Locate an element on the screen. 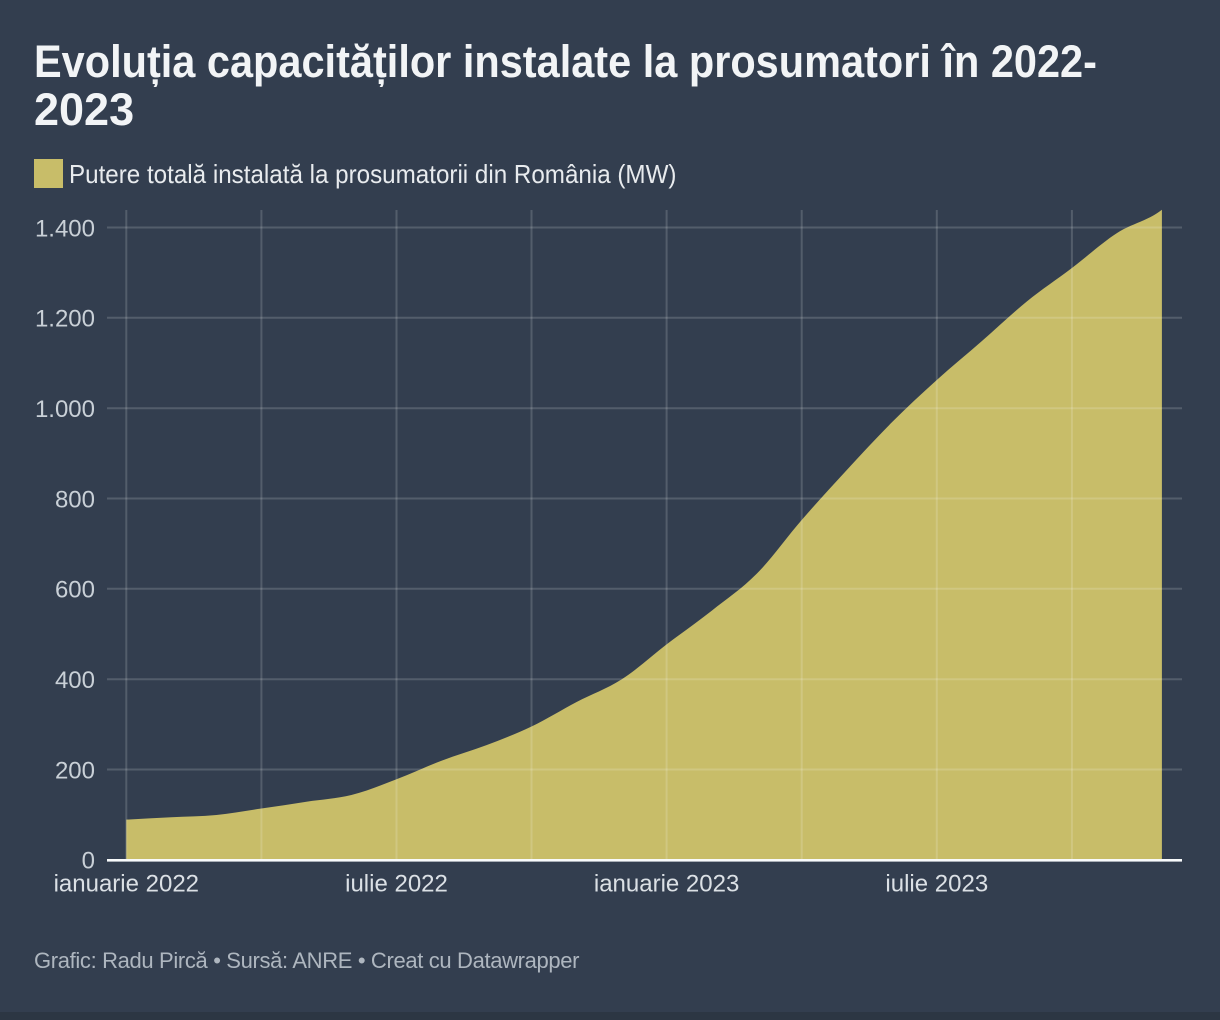  svg-text: 1.400 is located at coordinates (65, 228).